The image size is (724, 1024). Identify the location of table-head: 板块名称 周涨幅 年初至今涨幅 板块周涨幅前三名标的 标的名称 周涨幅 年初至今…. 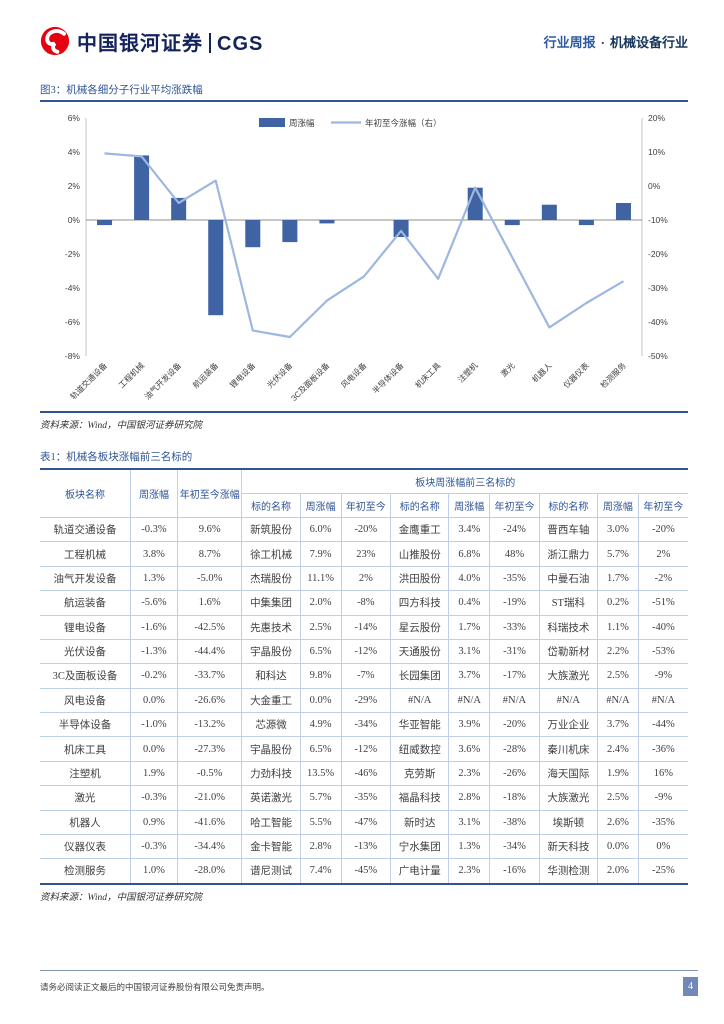
(364, 493).